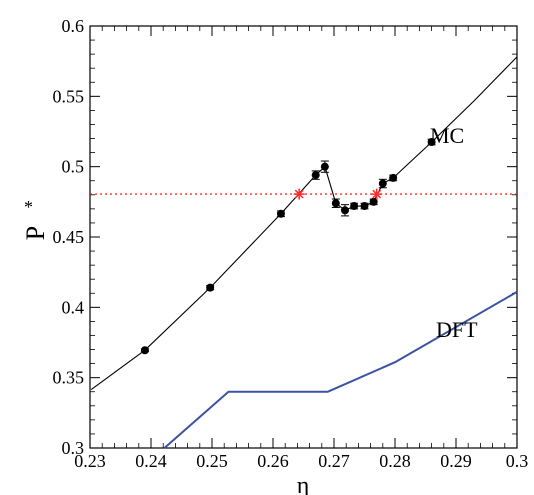  I want to click on y-axis-title-text: P, so click(35, 233).